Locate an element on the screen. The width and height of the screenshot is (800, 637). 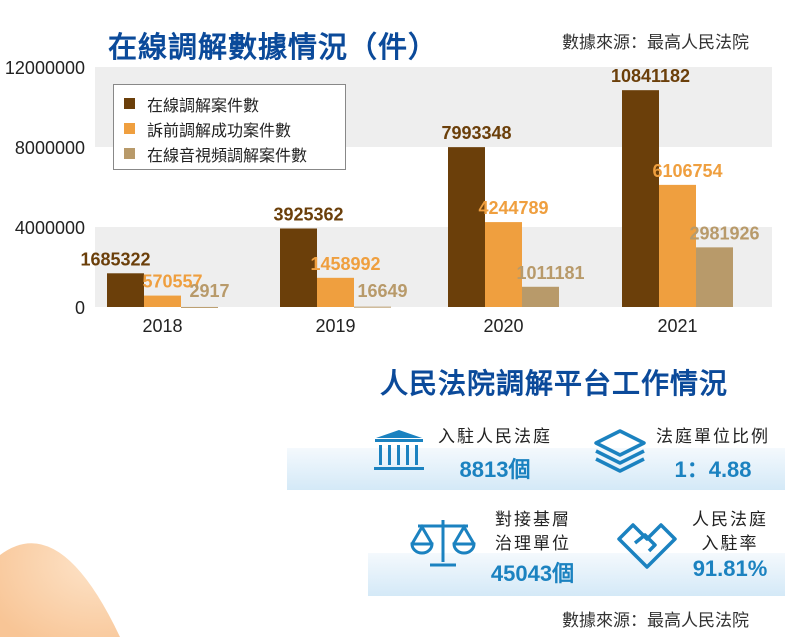
chart-title: 在線調解數據情況（件） is located at coordinates (273, 48).